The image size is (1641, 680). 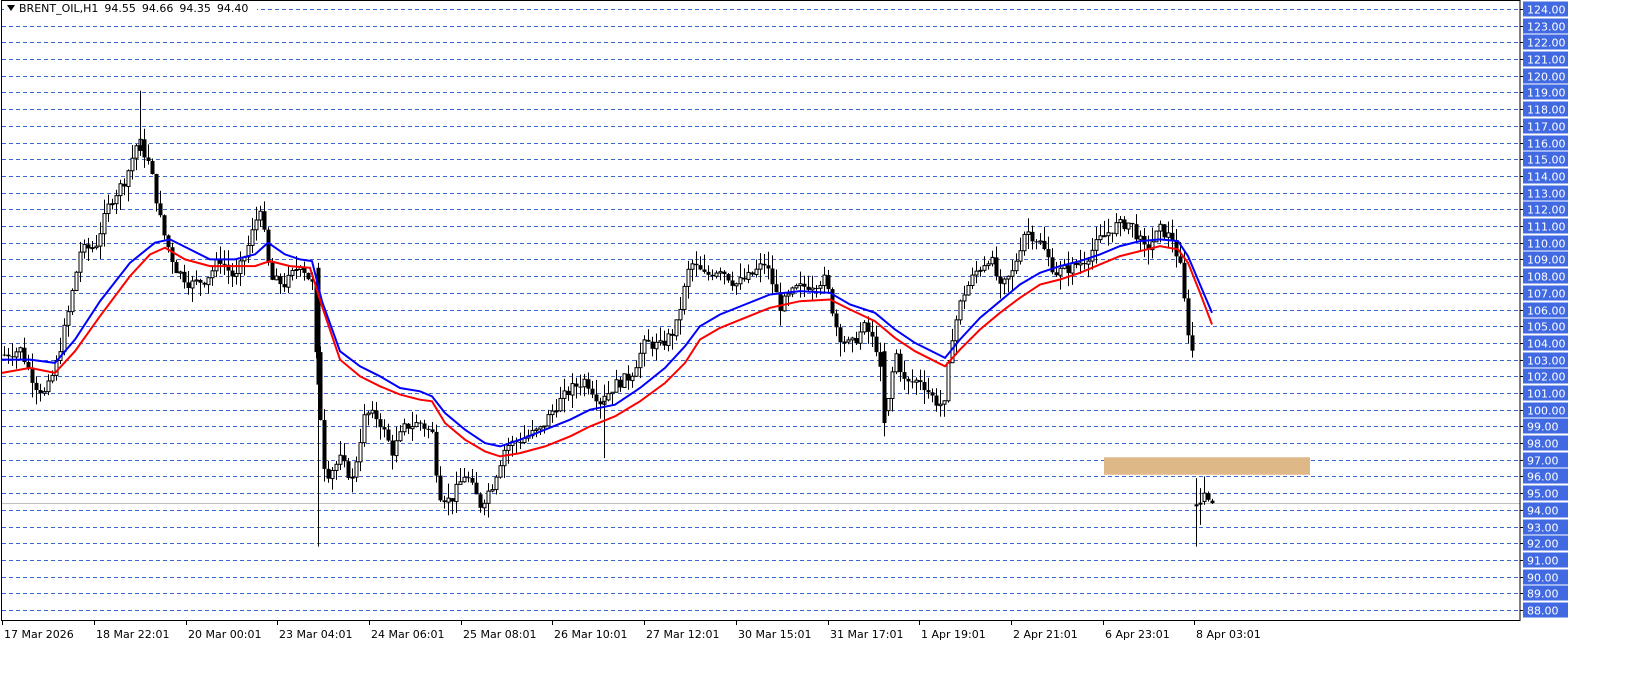 I want to click on supply-zone, so click(x=761, y=480).